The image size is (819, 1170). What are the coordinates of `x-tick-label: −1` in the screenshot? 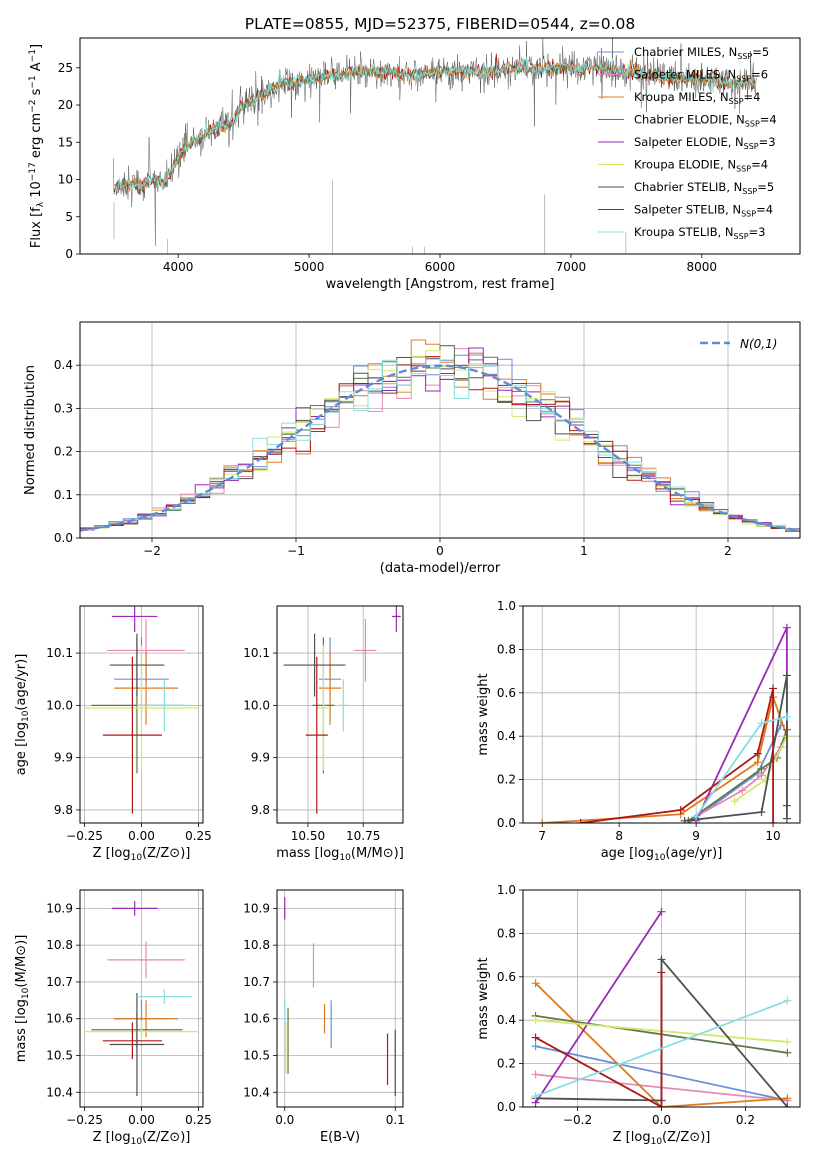 It's located at (296, 551).